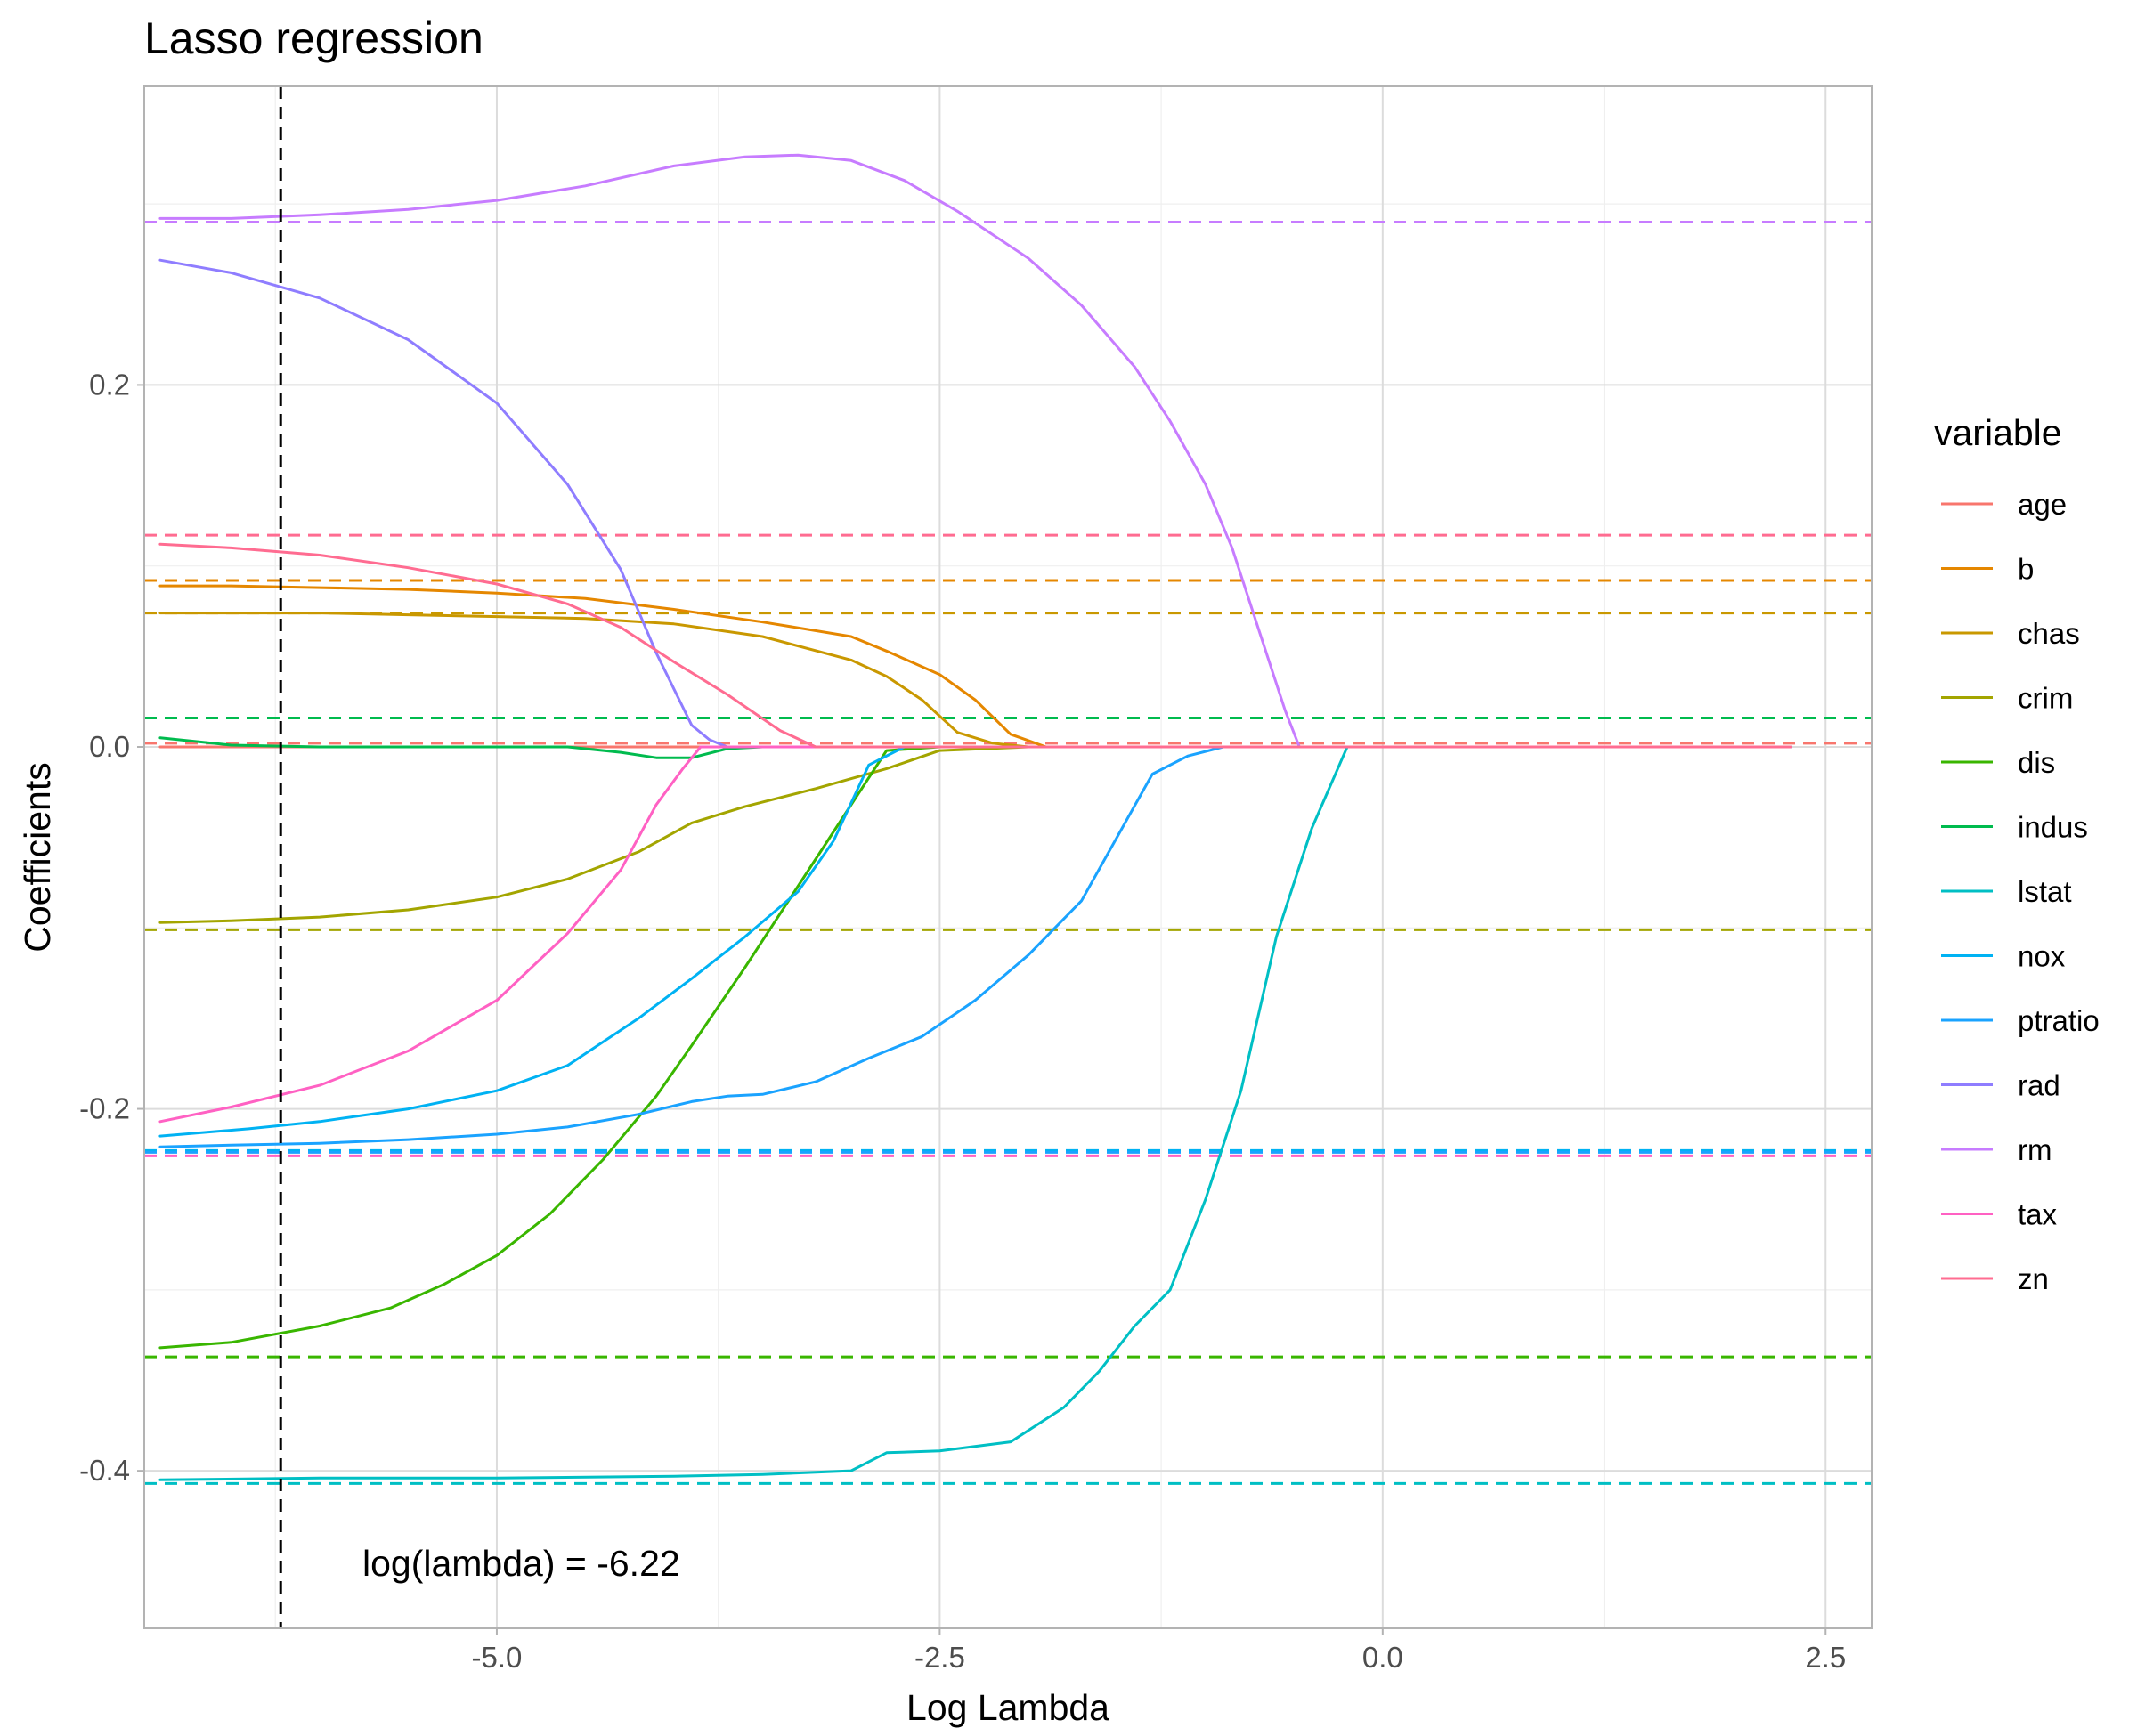 This screenshot has height=1736, width=2137. What do you see at coordinates (2003, 956) in the screenshot?
I see `legend-item-nox: nox` at bounding box center [2003, 956].